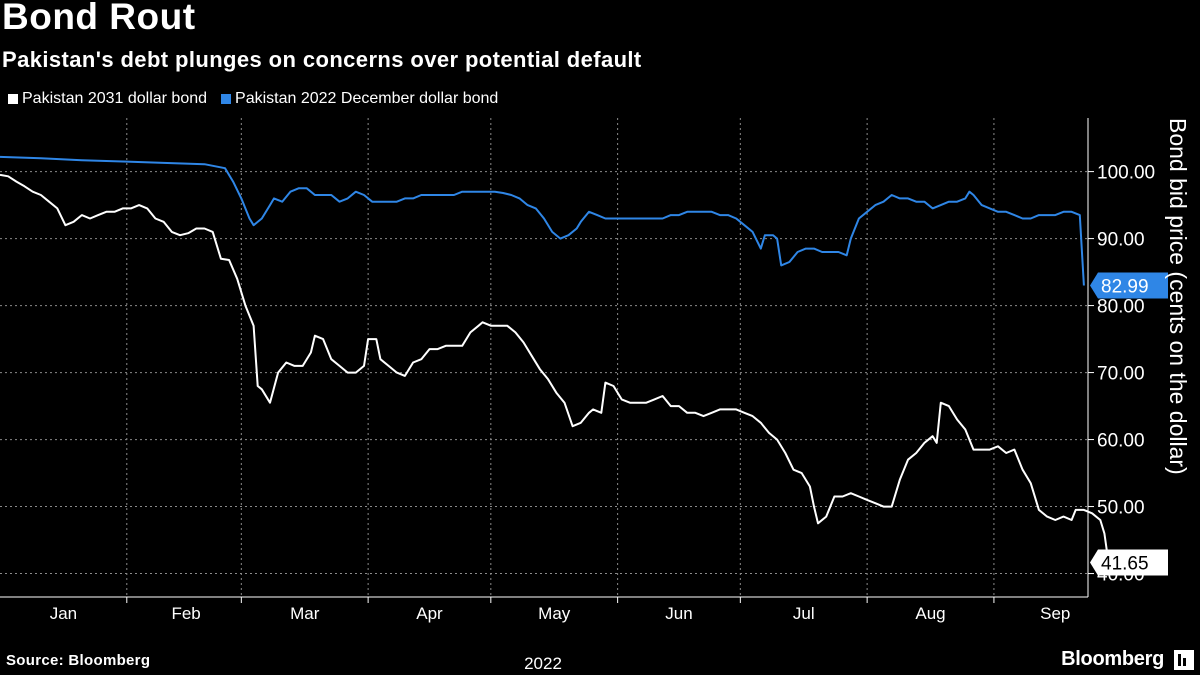 The width and height of the screenshot is (1200, 675). I want to click on x-tick-label-sep: Sep, so click(1055, 613).